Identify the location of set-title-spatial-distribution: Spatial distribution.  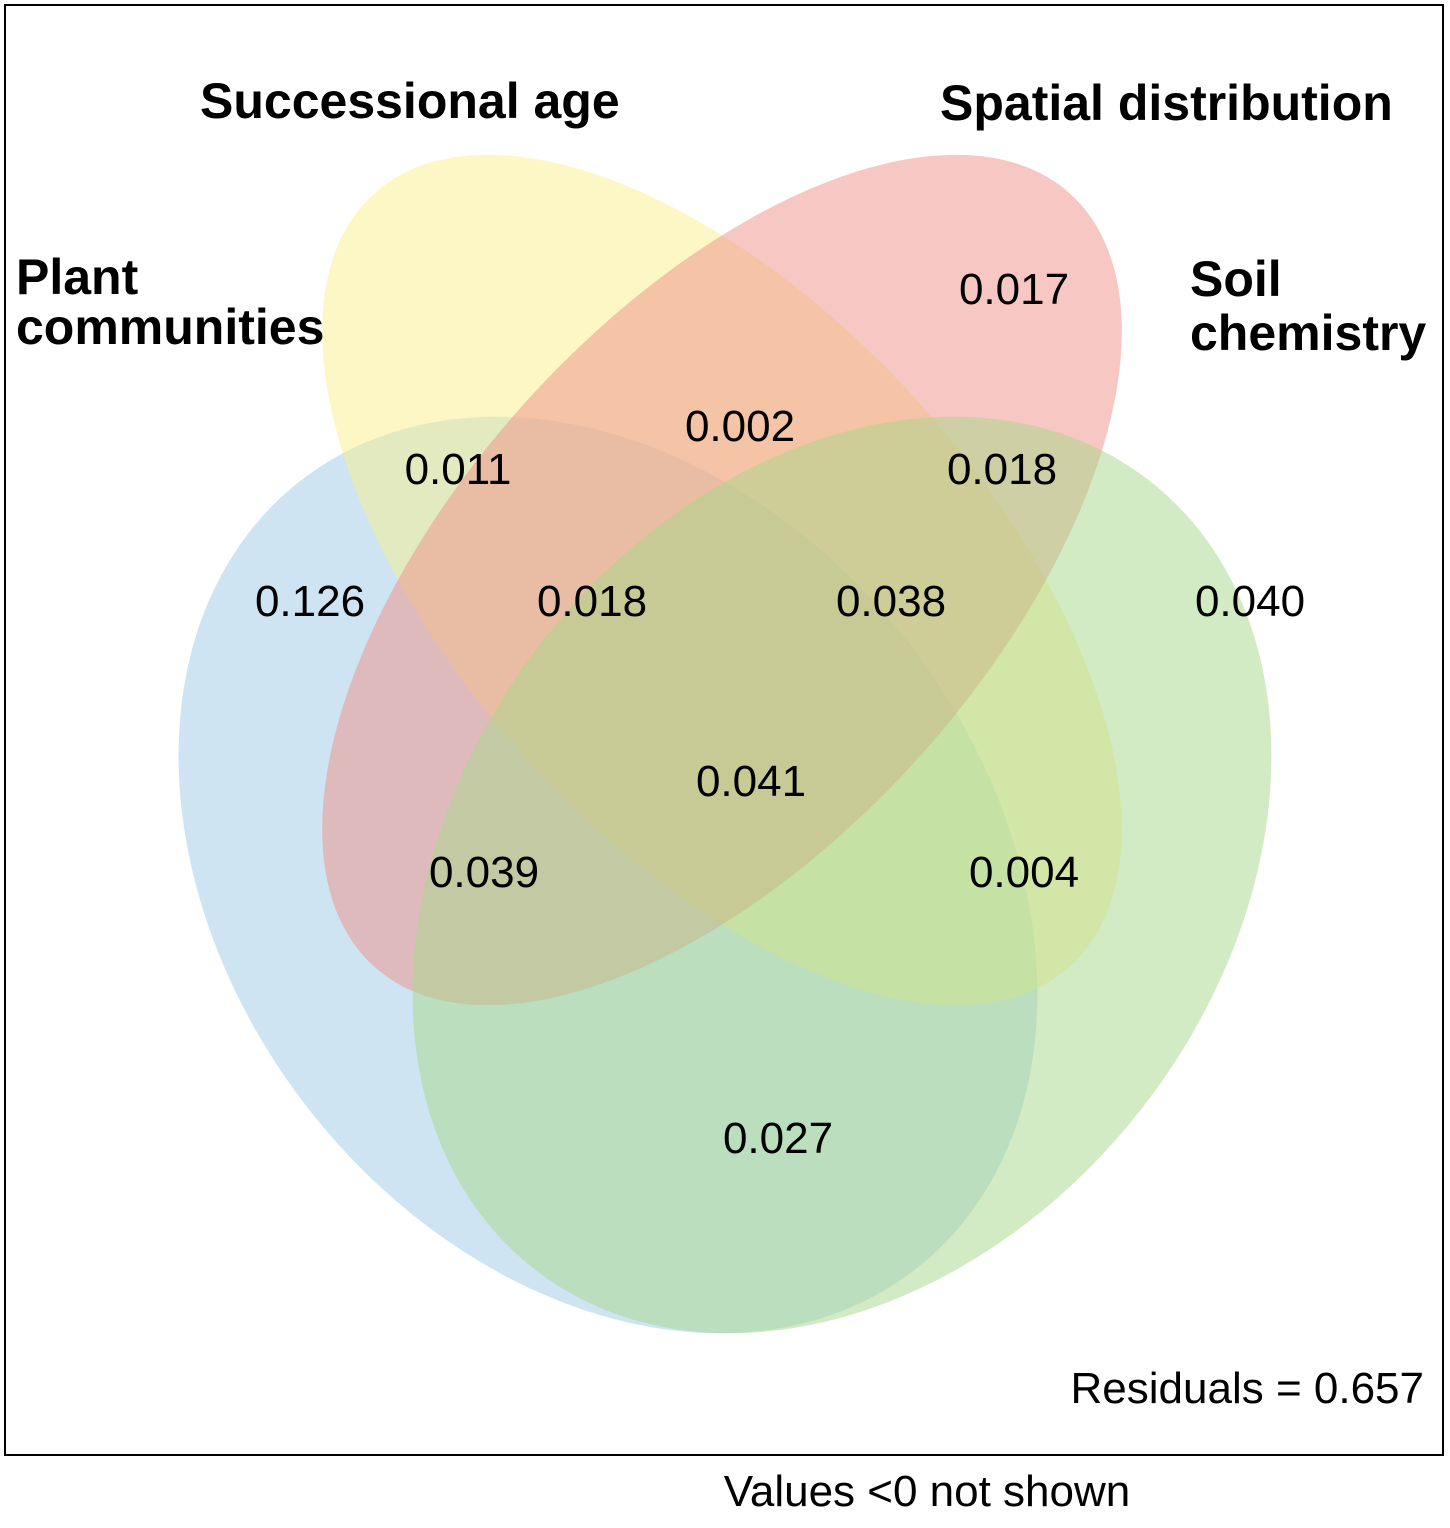
(1166, 103).